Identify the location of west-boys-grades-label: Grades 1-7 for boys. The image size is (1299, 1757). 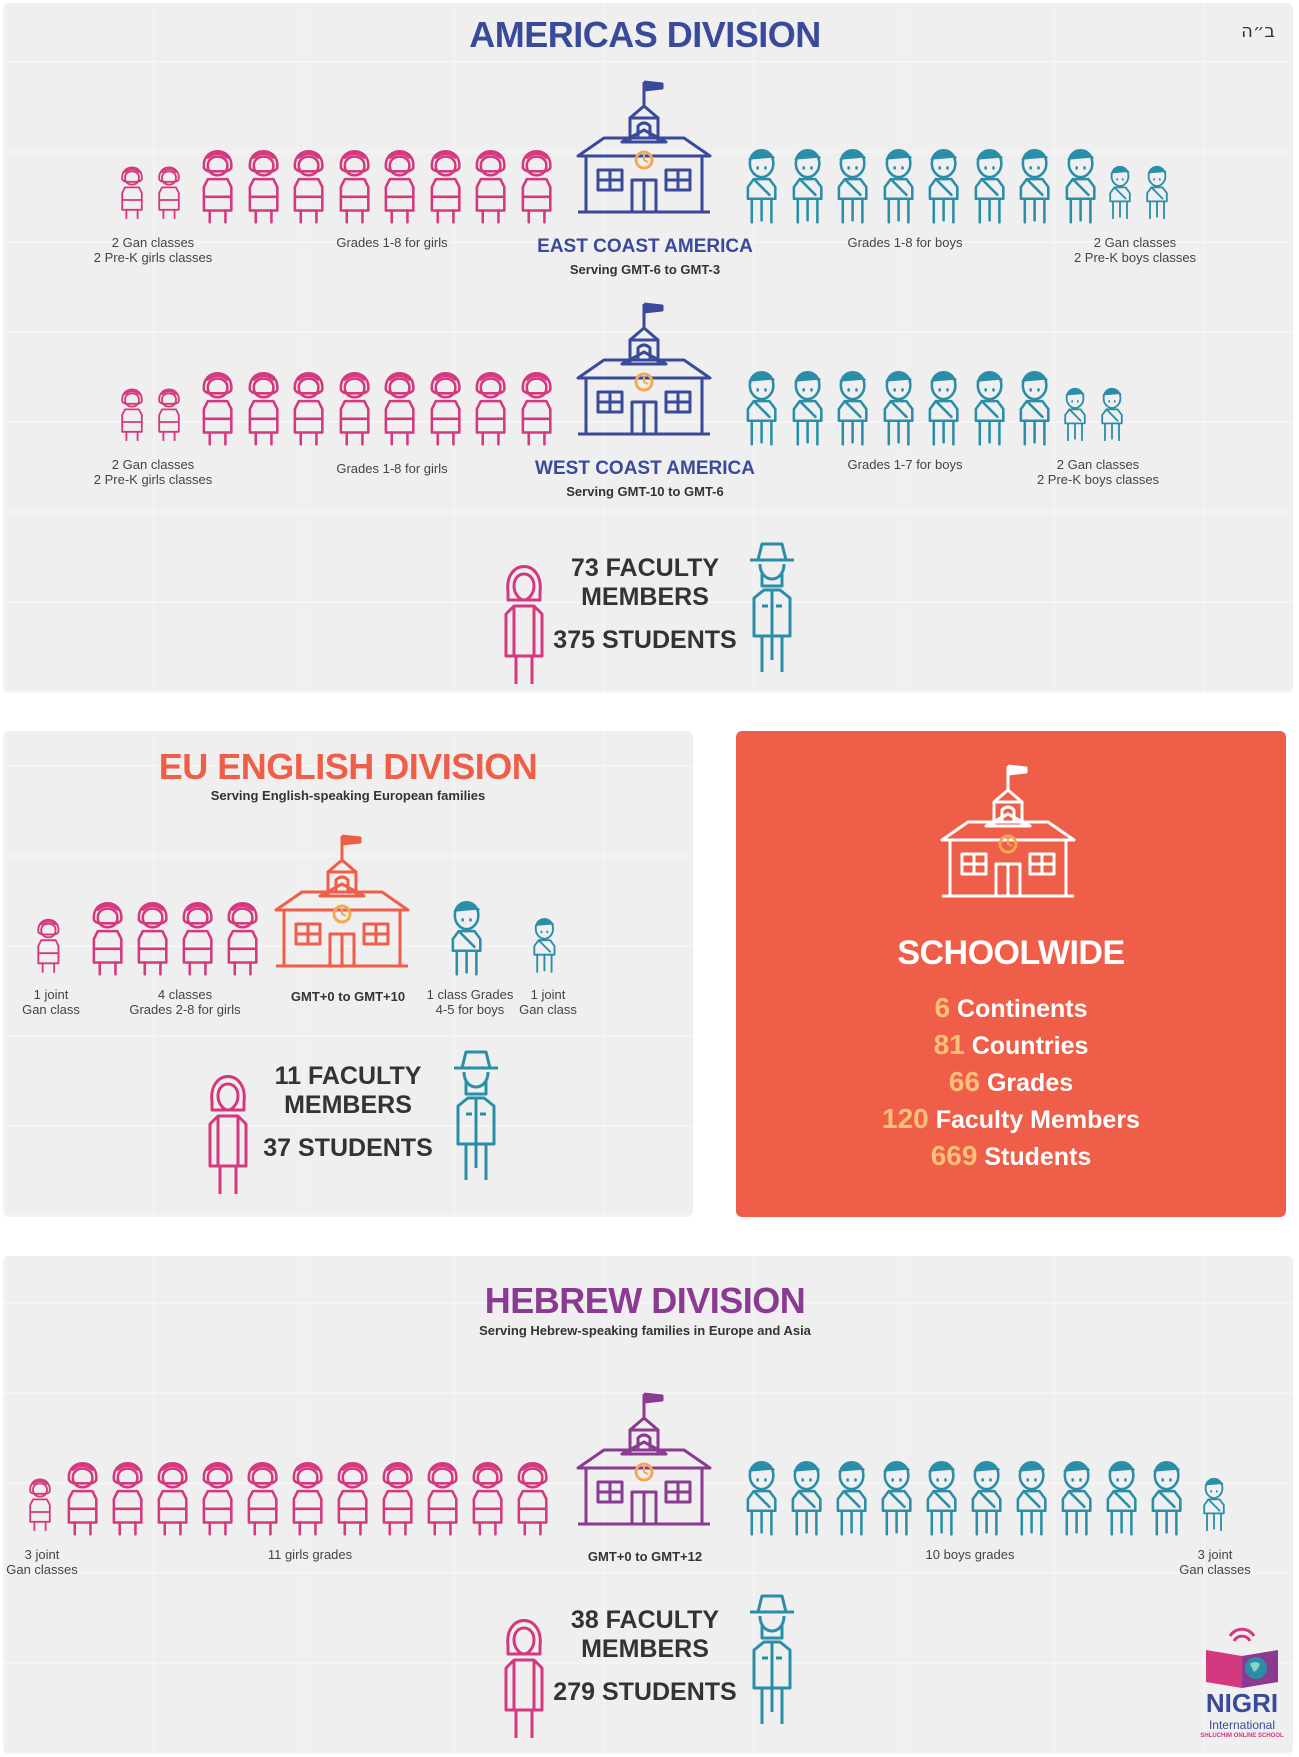
(905, 464).